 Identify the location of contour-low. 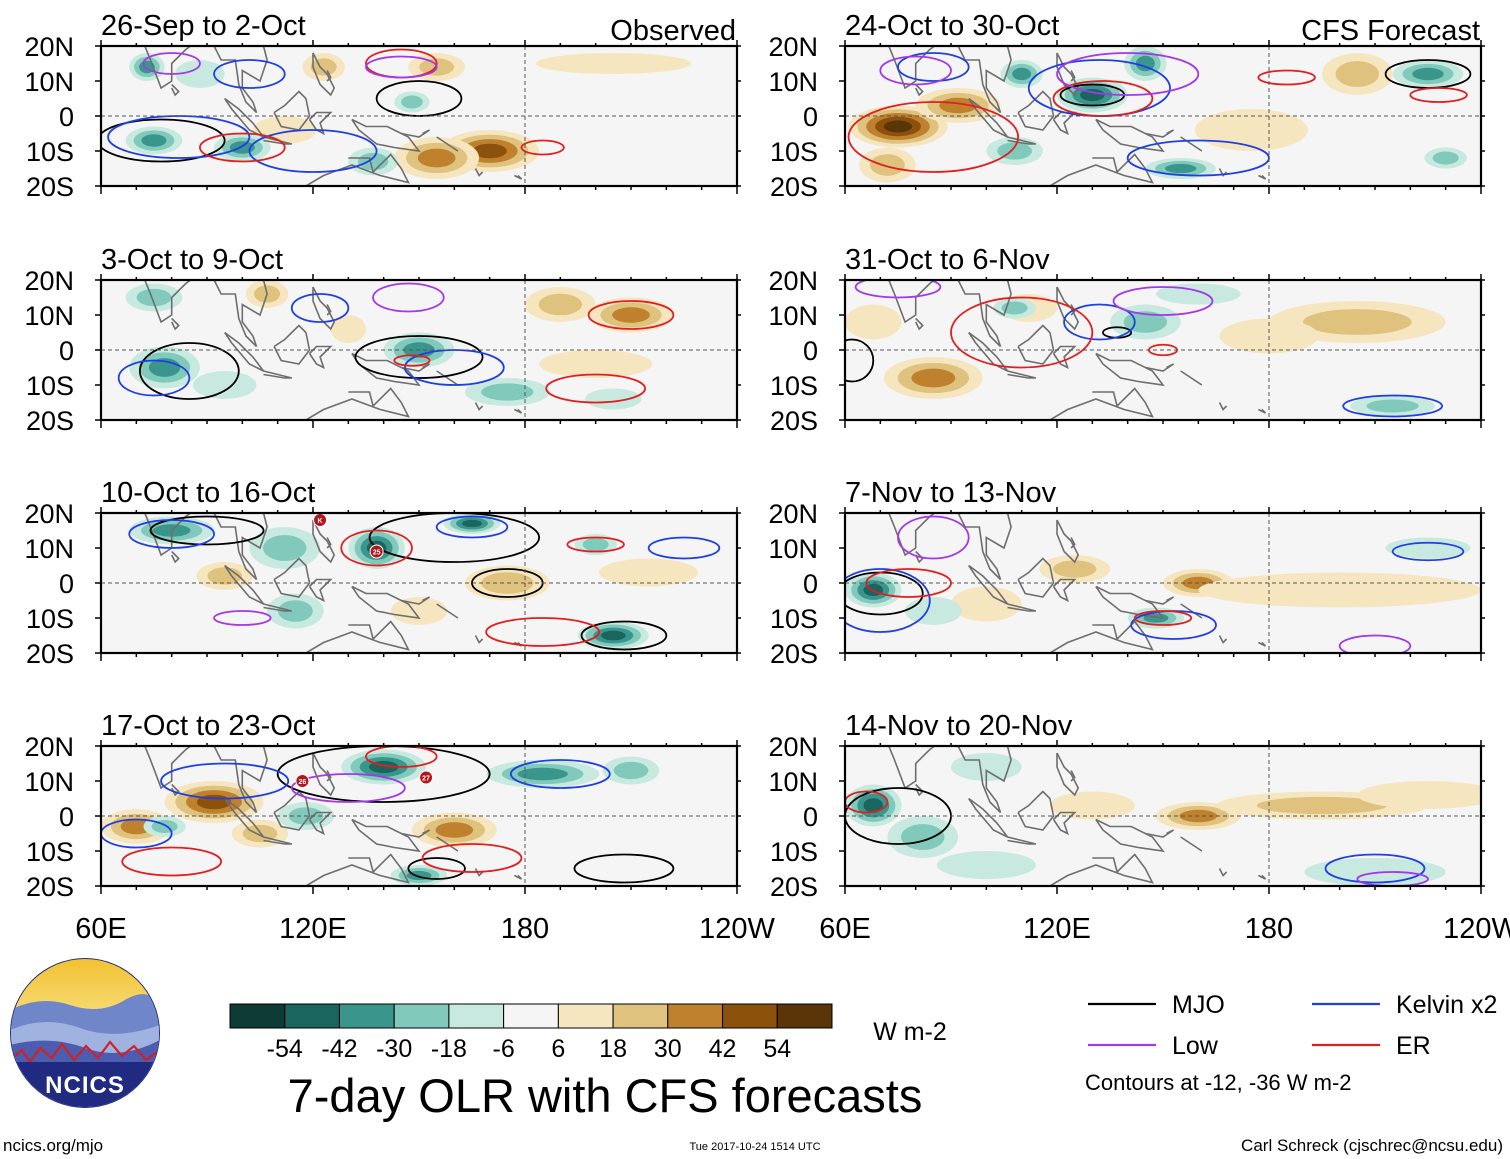
(348, 788).